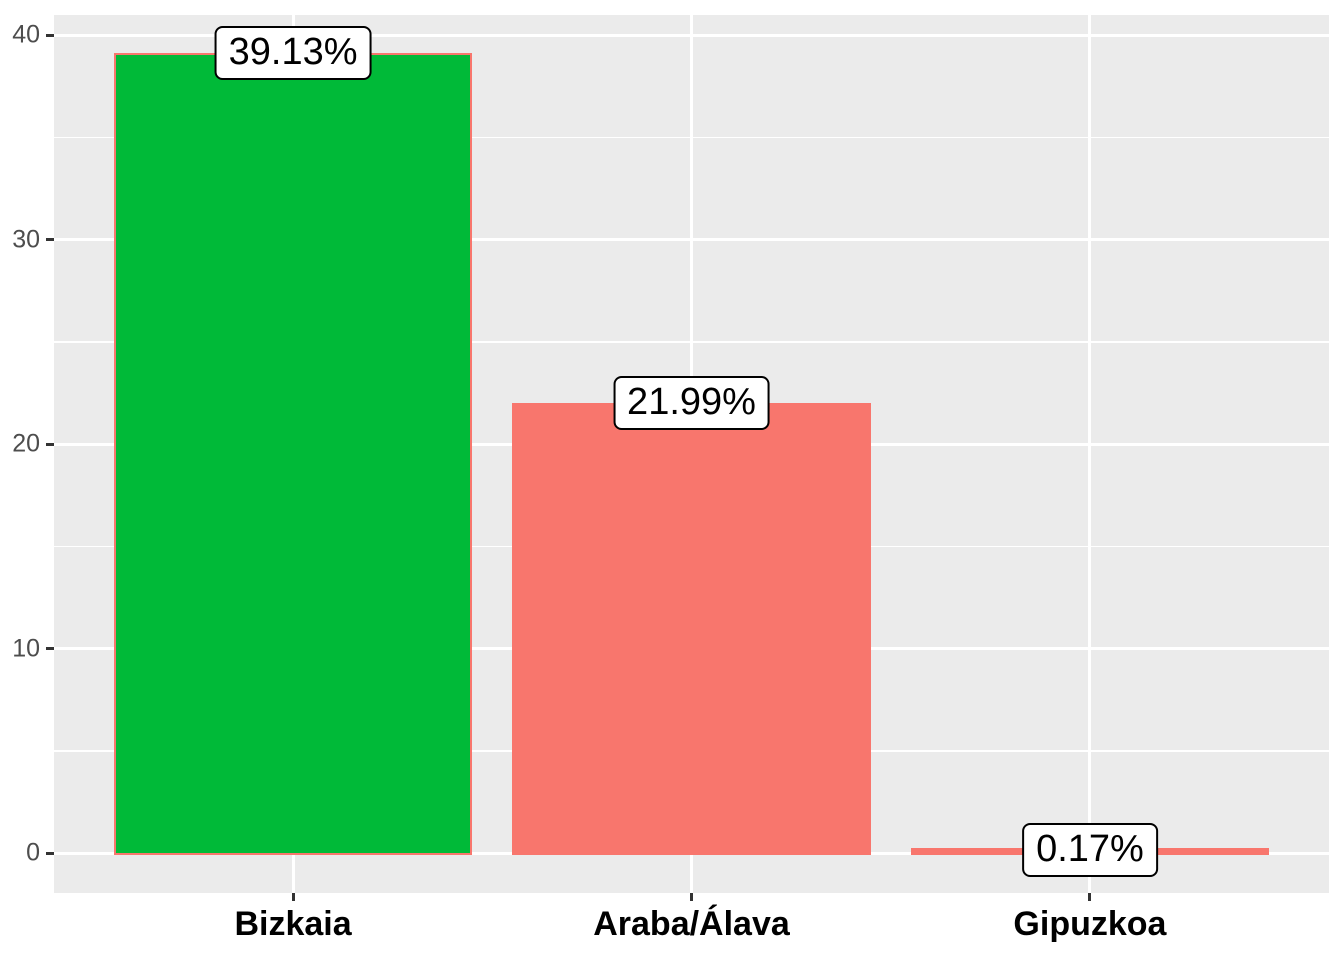  I want to click on x-tick-label-gipuzkoa: Gipuzkoa, so click(1090, 924).